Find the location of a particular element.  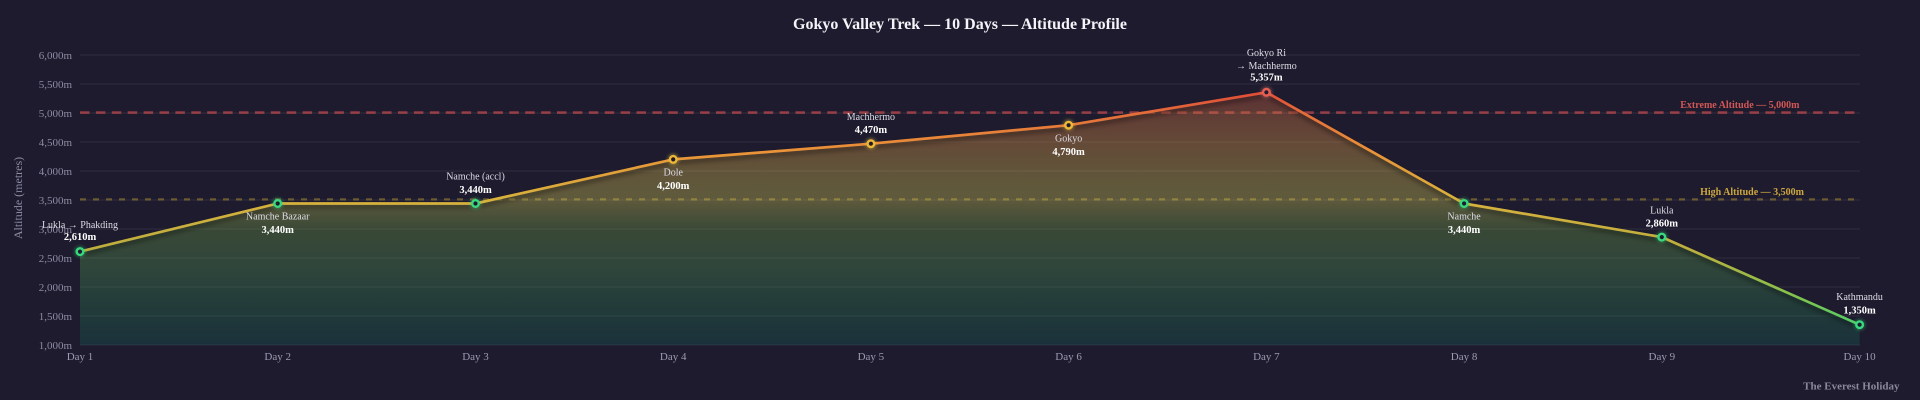

svg-text: 3,000m is located at coordinates (56, 230).